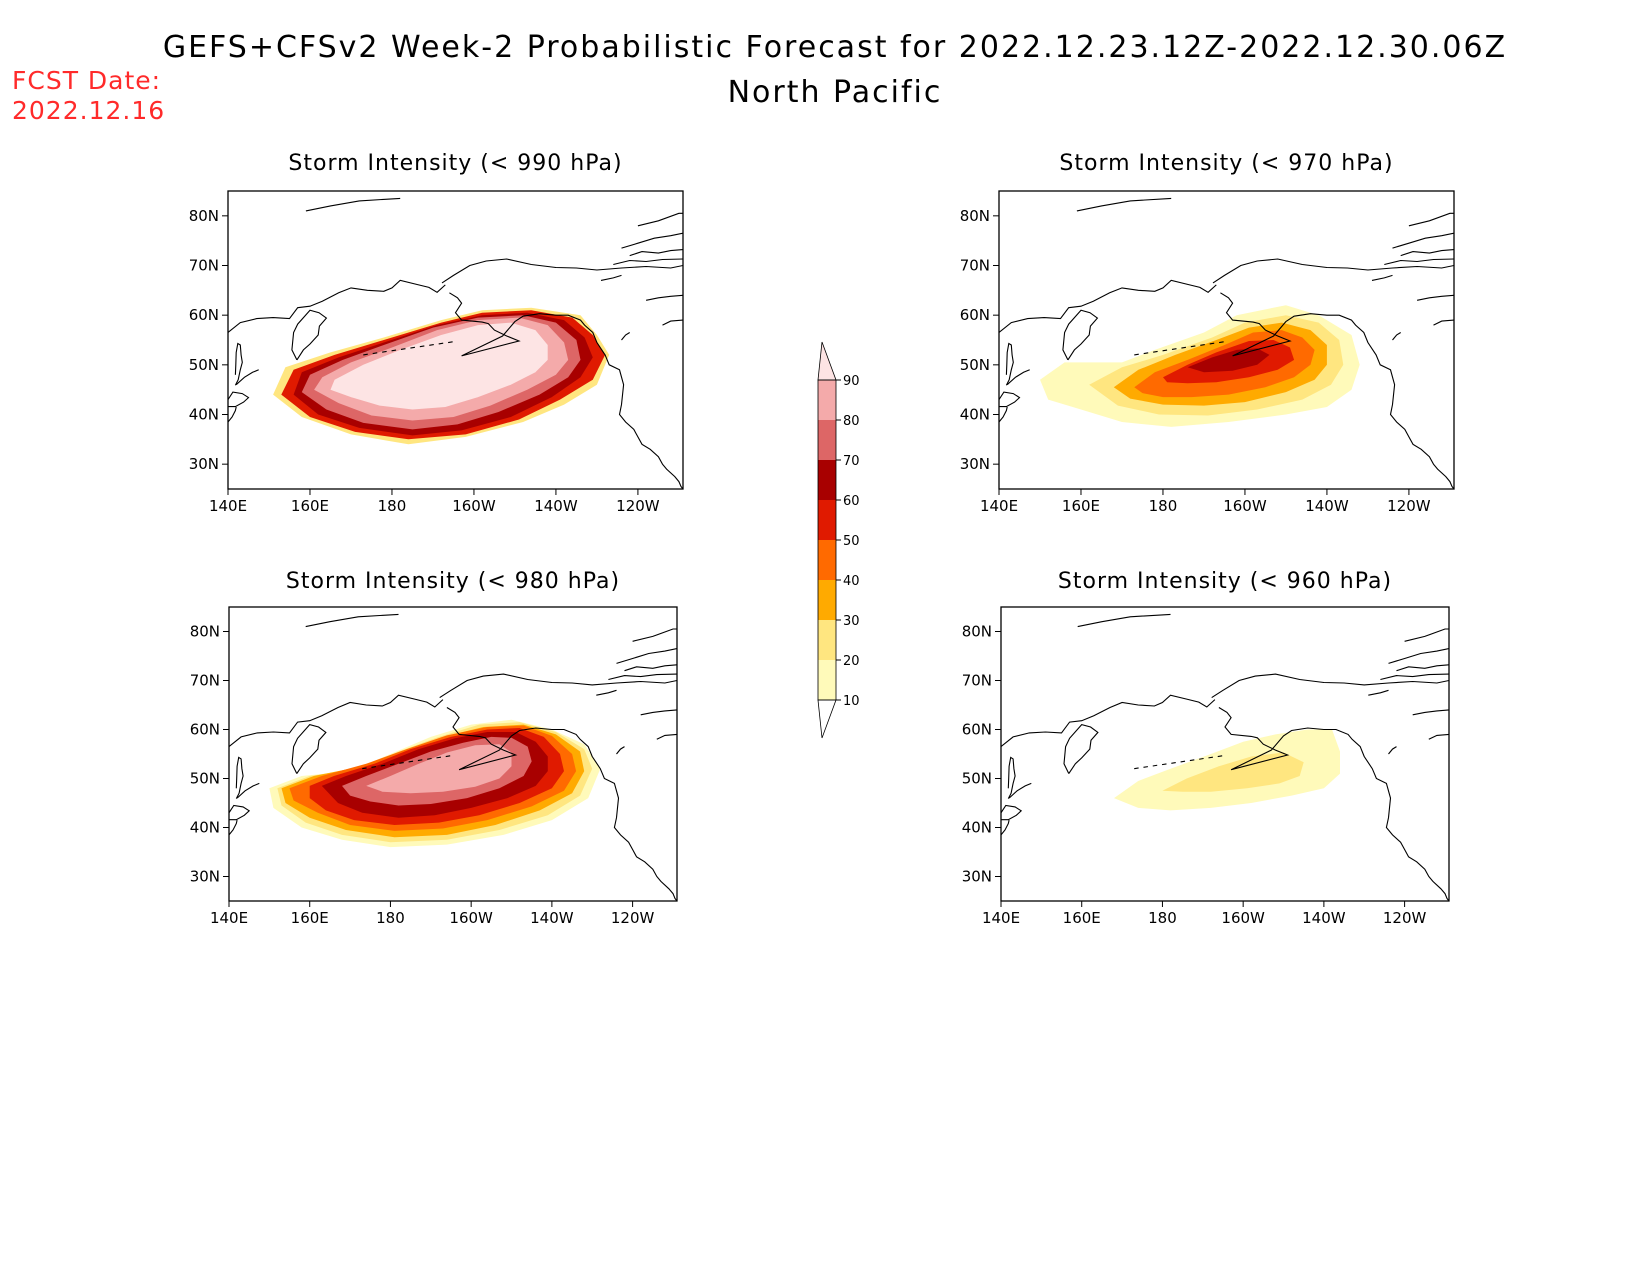 The image size is (1650, 1275). What do you see at coordinates (205, 632) in the screenshot?
I see `lat-tick-label: 80N` at bounding box center [205, 632].